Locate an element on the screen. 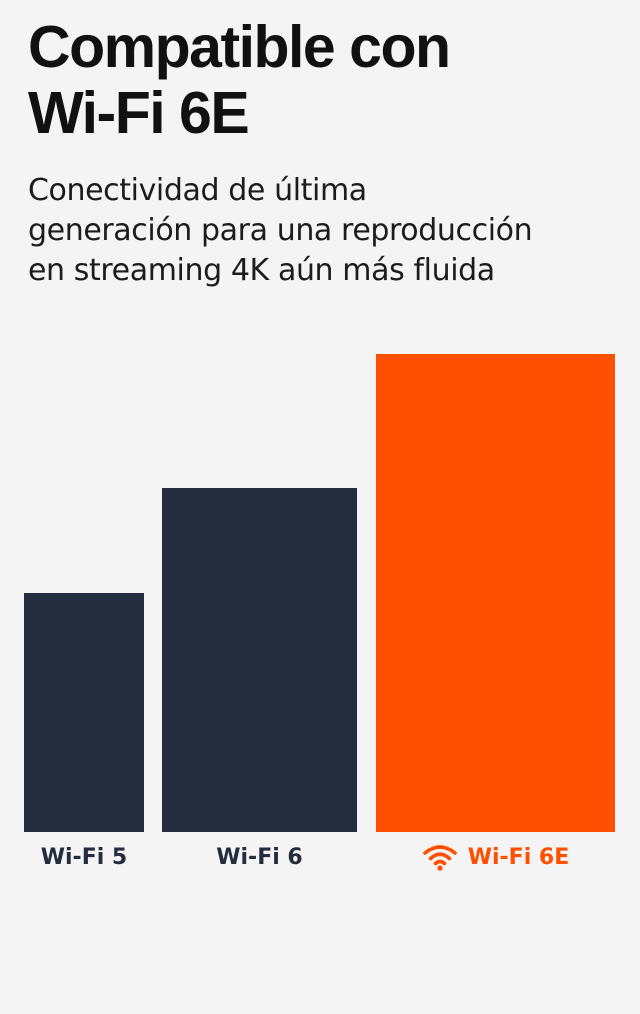  category-label: Wi-Fi 5 is located at coordinates (84, 857).